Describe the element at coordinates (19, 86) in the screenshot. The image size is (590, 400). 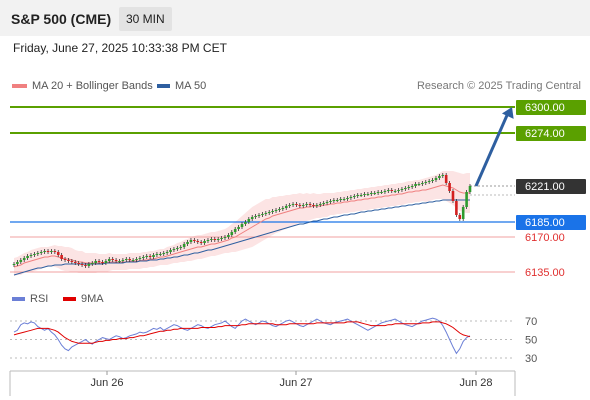
I see `ma20-swatch` at that location.